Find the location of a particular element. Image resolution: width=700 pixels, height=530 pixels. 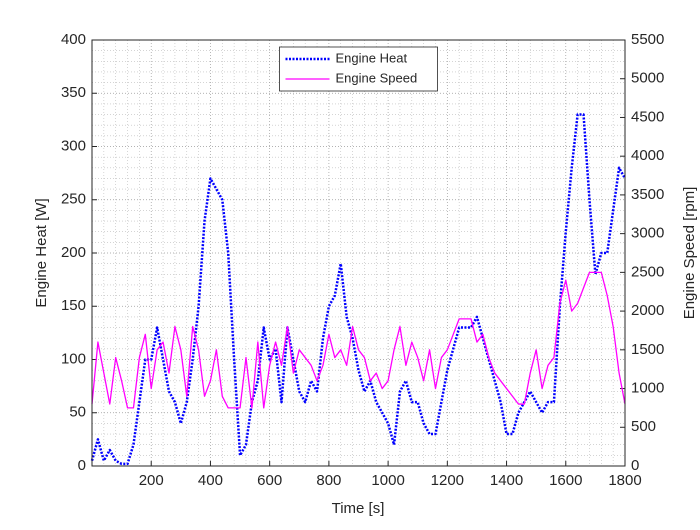

legend-label: Engine Speed is located at coordinates (377, 77).